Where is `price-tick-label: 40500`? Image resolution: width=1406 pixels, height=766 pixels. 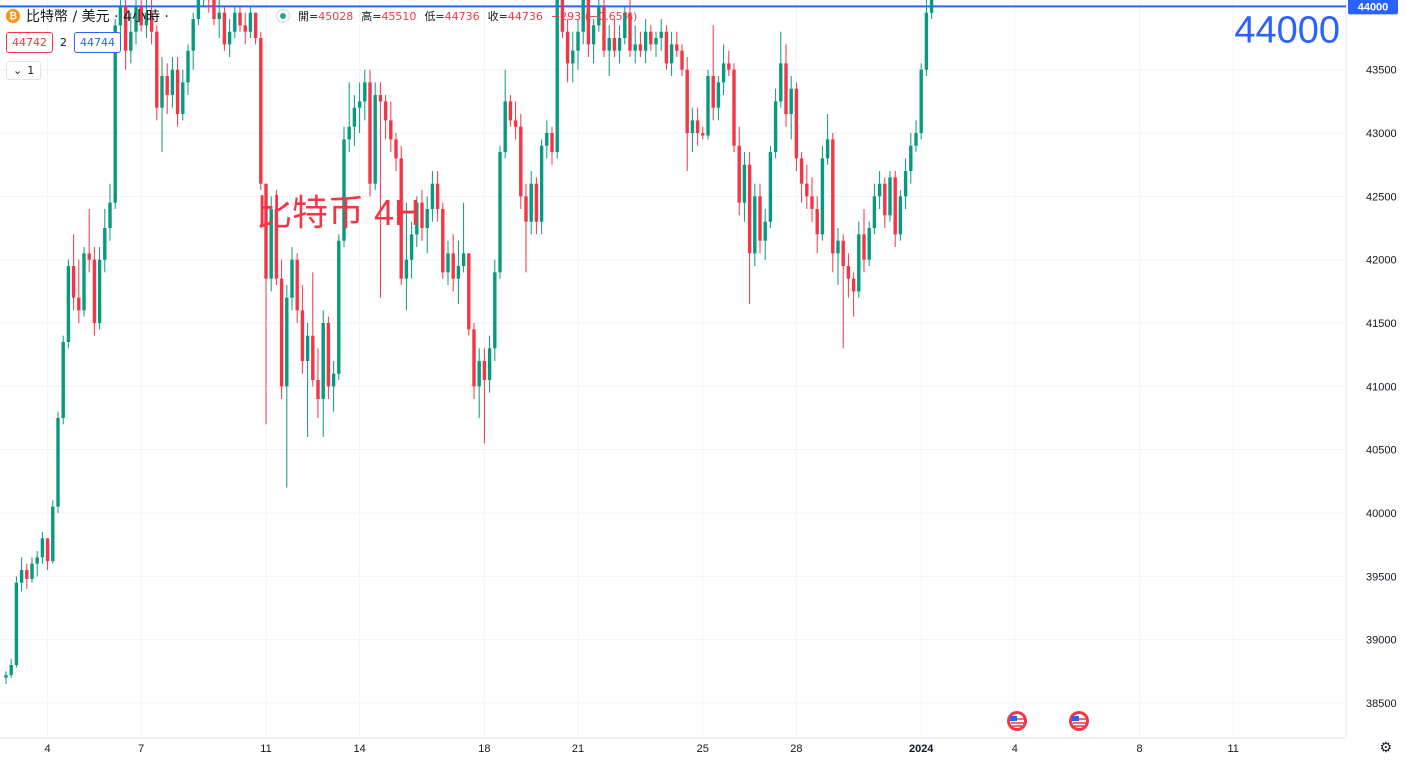 price-tick-label: 40500 is located at coordinates (1381, 451).